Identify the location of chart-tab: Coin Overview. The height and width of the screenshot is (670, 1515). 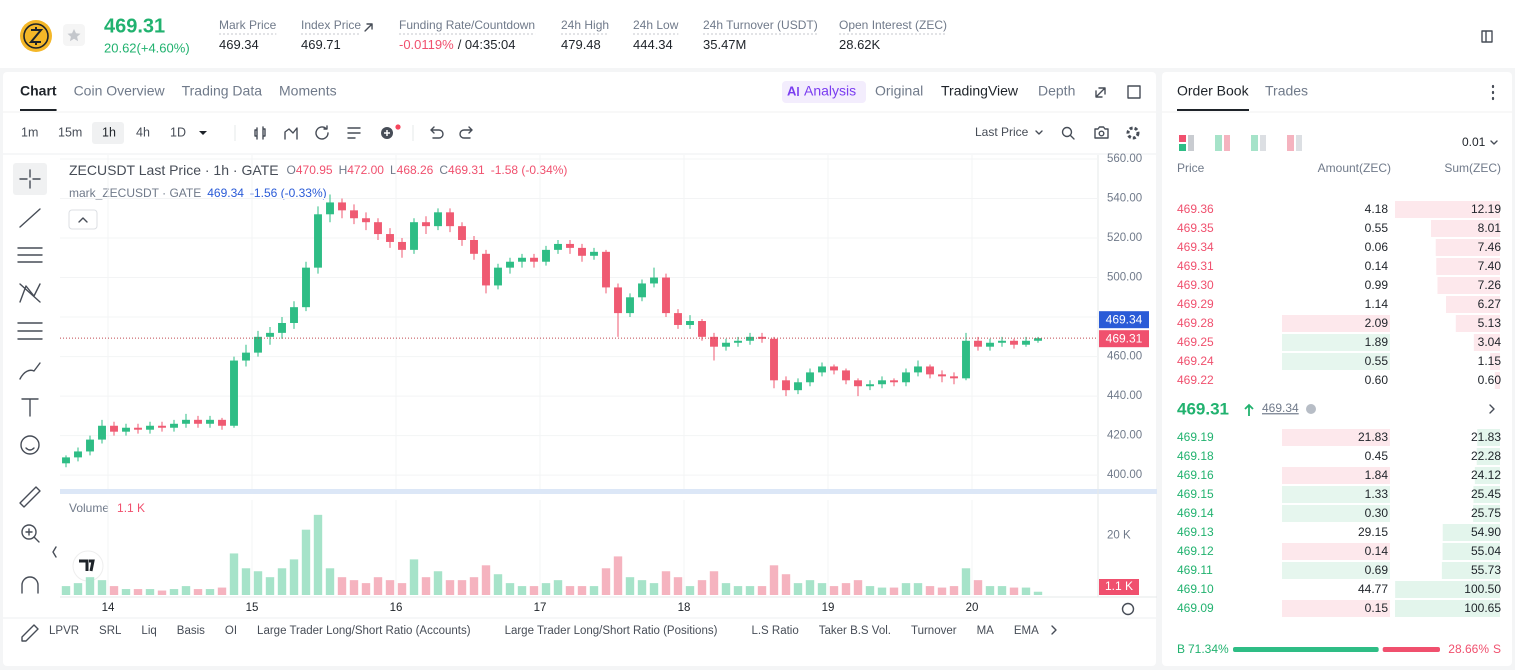
(120, 91).